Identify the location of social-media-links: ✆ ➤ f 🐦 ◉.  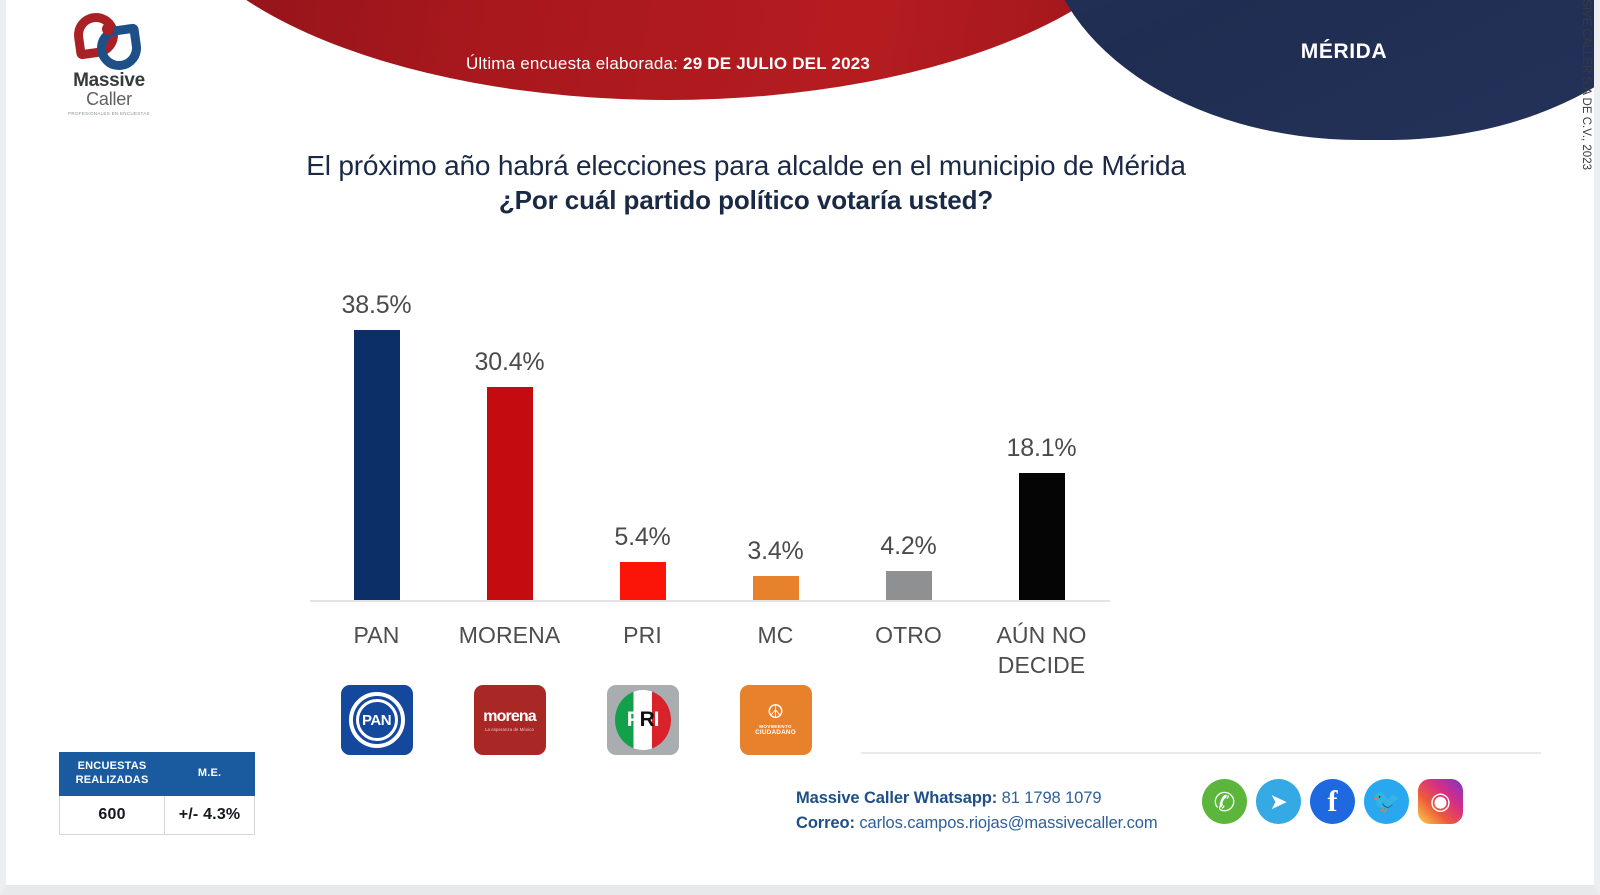
(1332, 801).